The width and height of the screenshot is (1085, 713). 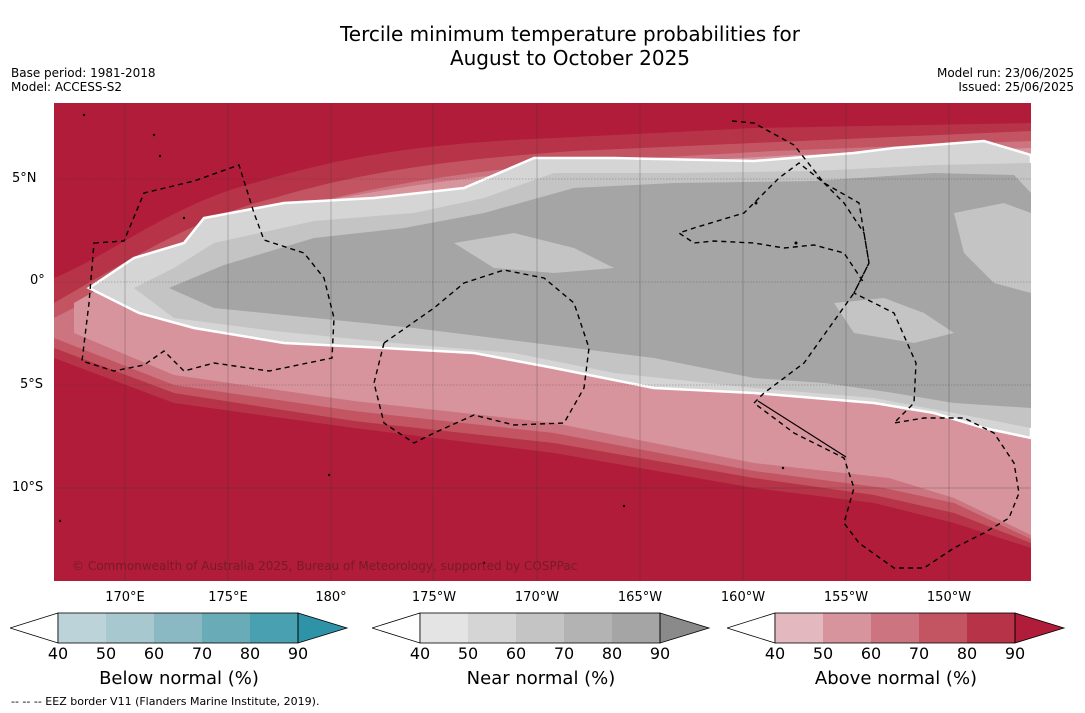 What do you see at coordinates (823, 653) in the screenshot?
I see `cbar-above-tick: 50` at bounding box center [823, 653].